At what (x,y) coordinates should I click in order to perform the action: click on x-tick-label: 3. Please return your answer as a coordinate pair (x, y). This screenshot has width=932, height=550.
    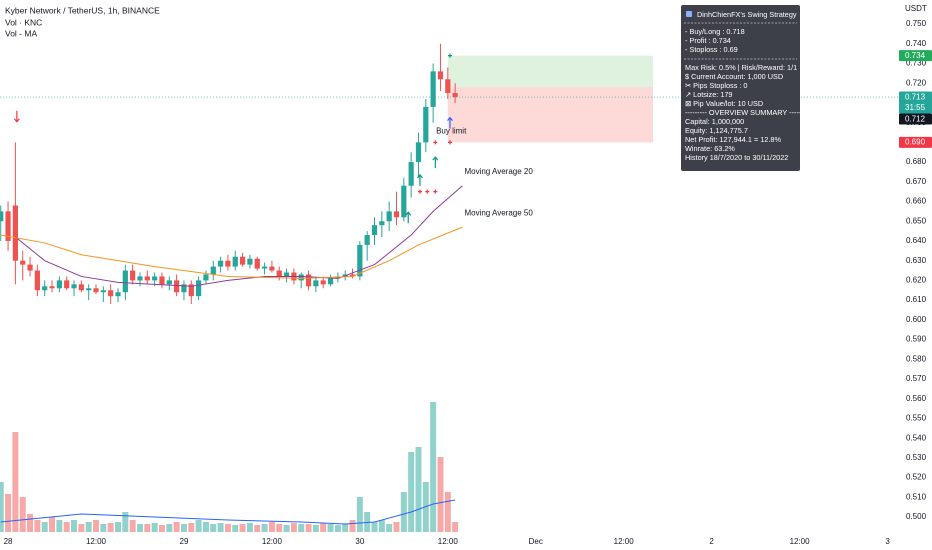
    Looking at the image, I should click on (887, 541).